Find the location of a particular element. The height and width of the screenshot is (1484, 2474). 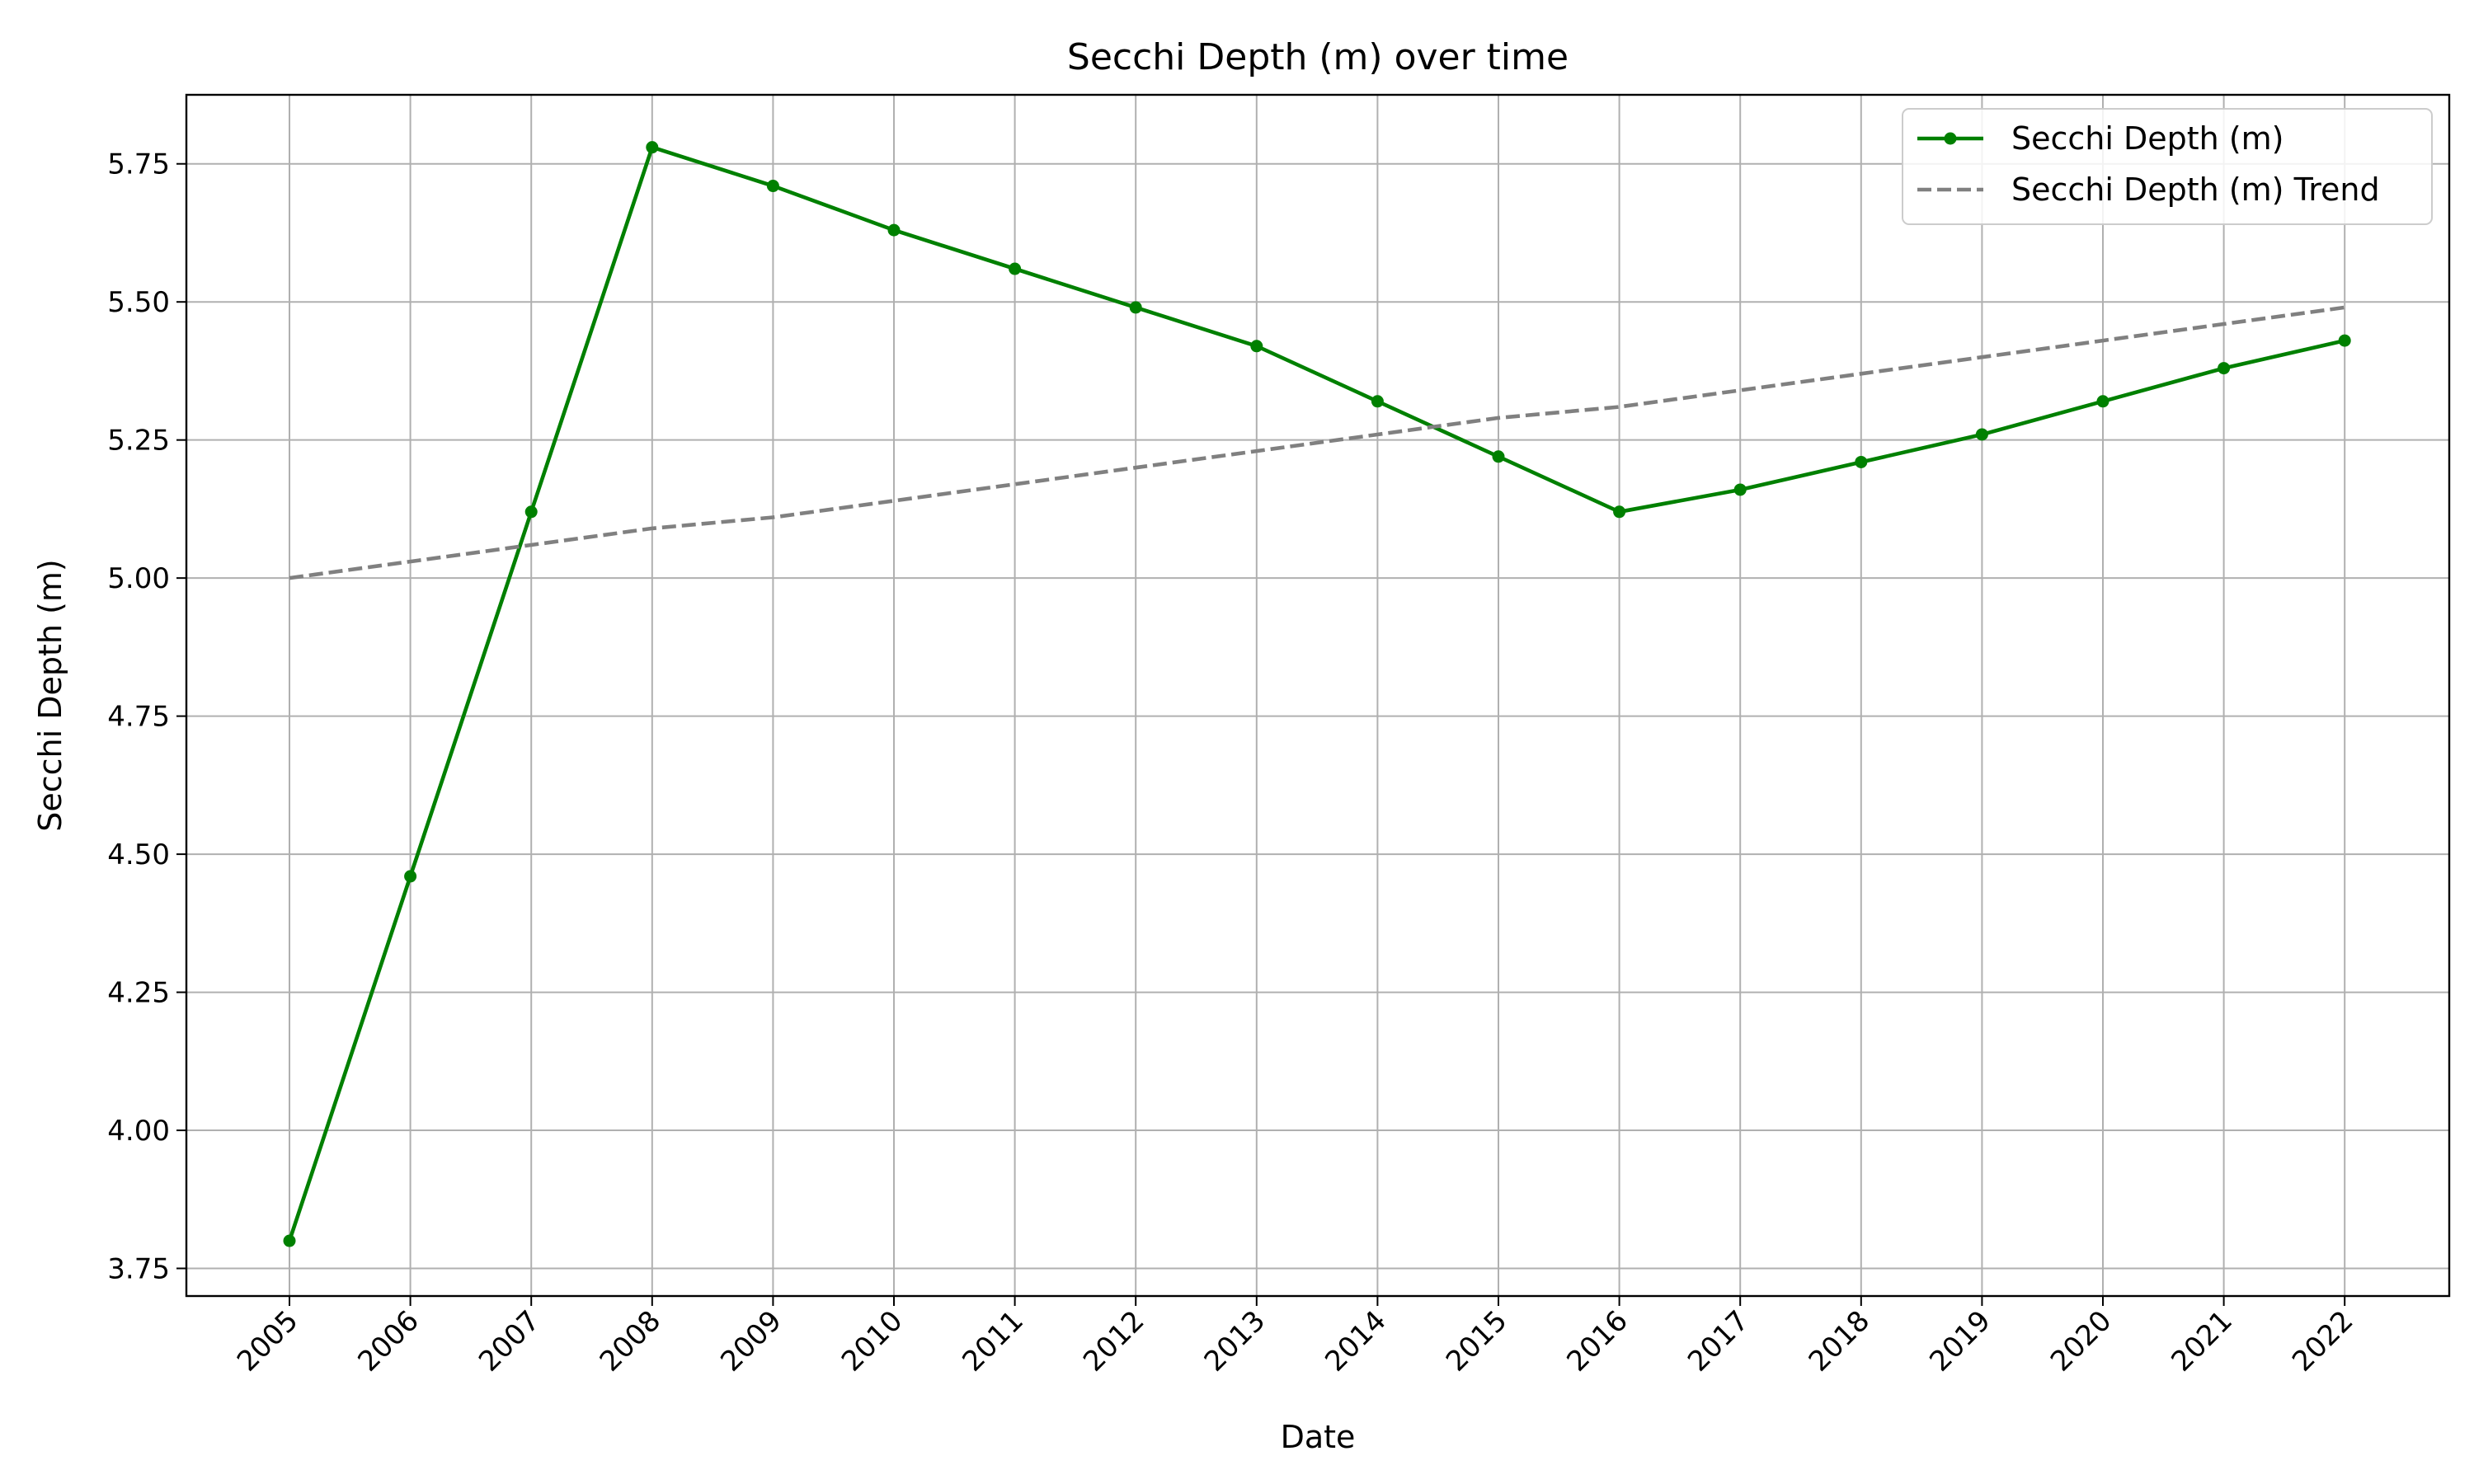

y-axis-label: Secchi Depth (m) is located at coordinates (50, 695).